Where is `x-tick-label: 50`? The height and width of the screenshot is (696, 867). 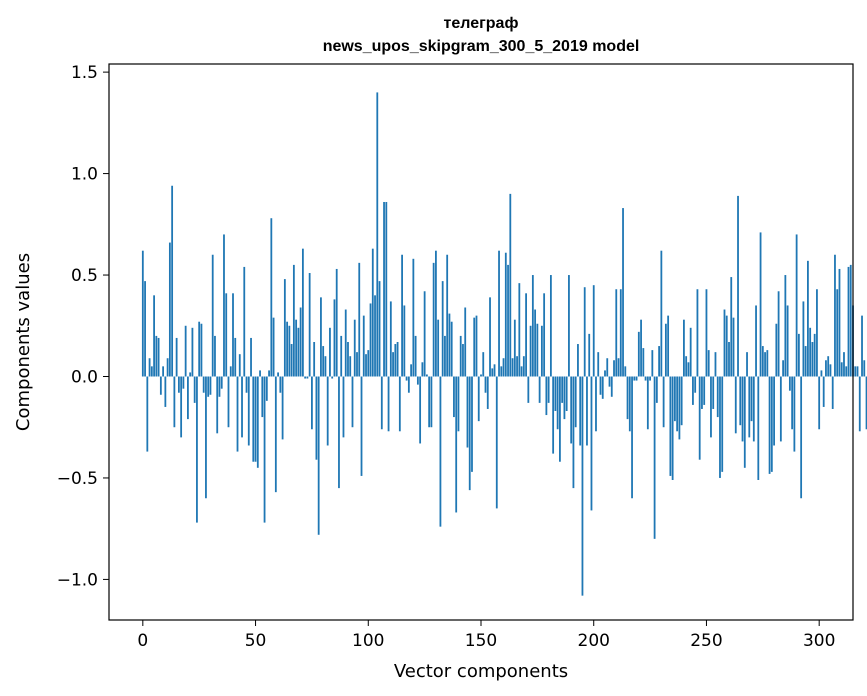
x-tick-label: 50 is located at coordinates (256, 641).